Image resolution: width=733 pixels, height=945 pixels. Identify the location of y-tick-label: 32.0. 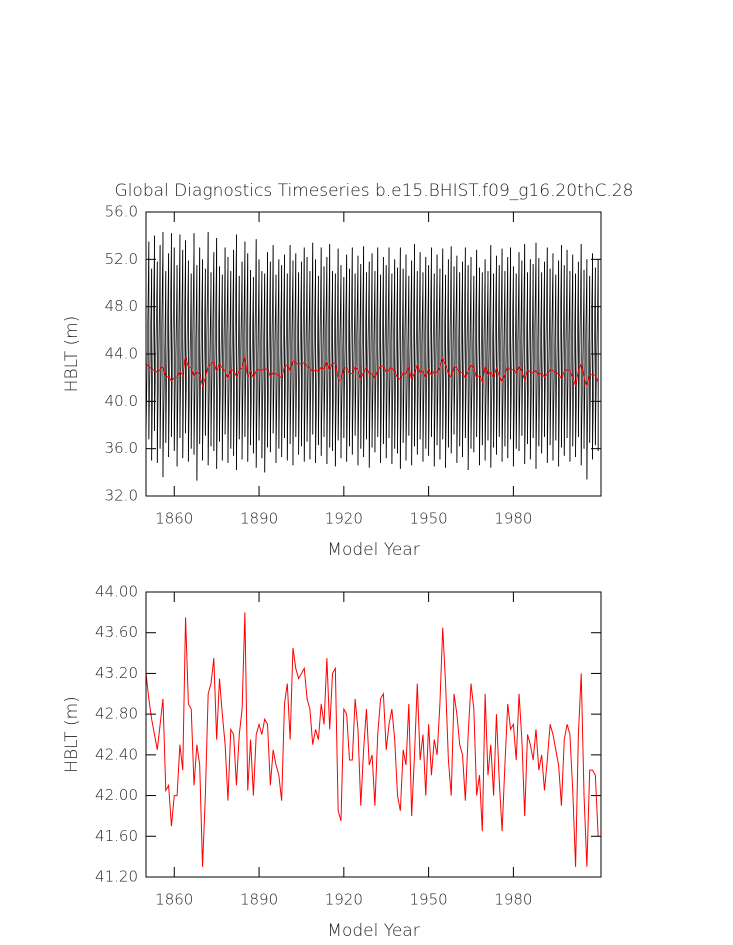
(121, 496).